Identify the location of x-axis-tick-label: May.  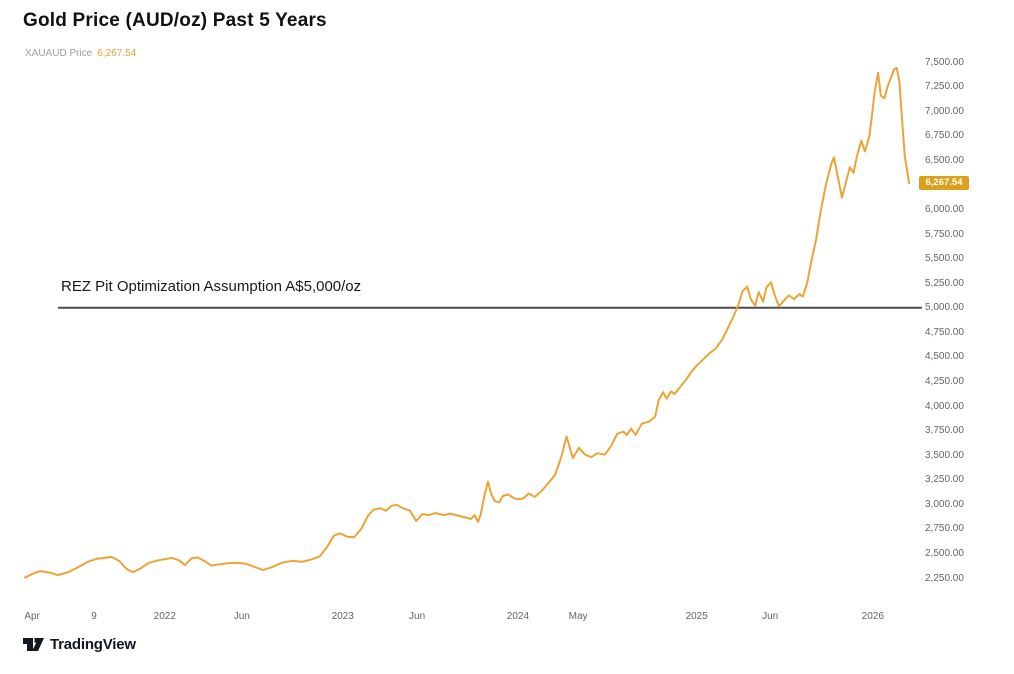
(578, 616).